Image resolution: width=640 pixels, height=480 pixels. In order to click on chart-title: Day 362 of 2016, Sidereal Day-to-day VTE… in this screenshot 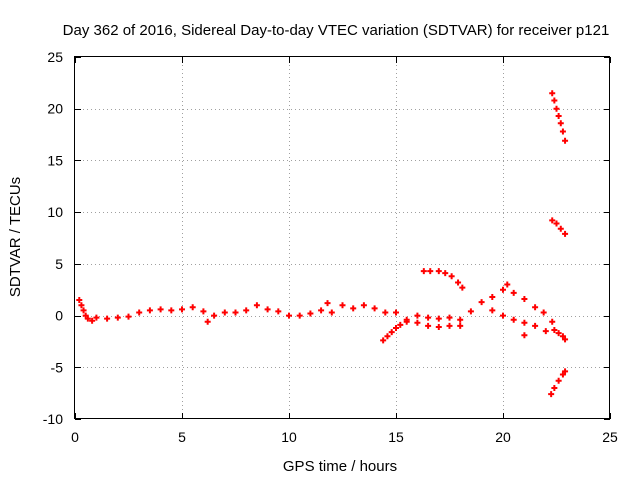, I will do `click(336, 30)`.